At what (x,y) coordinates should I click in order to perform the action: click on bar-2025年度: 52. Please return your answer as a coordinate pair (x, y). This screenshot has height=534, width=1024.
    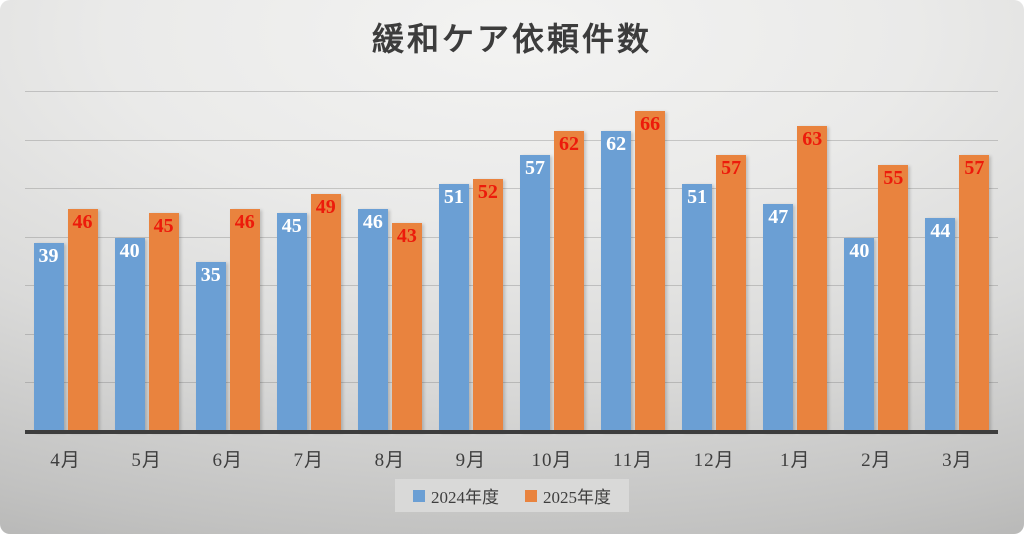
    Looking at the image, I should click on (487, 305).